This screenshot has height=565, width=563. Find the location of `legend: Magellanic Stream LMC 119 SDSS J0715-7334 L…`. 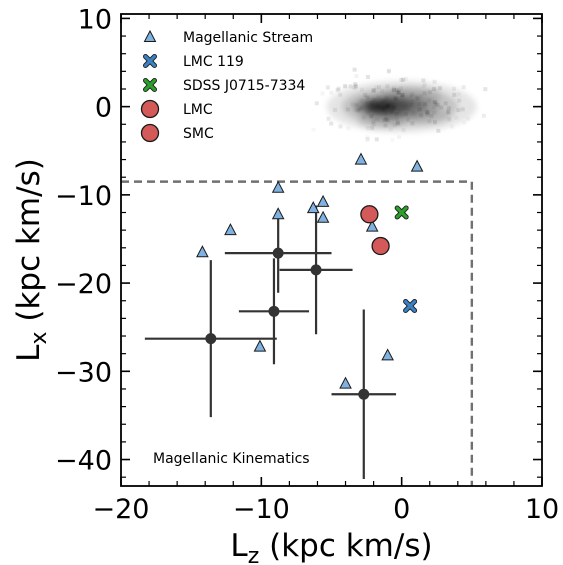

legend: Magellanic Stream LMC 119 SDSS J0715-7334 L… is located at coordinates (226, 86).